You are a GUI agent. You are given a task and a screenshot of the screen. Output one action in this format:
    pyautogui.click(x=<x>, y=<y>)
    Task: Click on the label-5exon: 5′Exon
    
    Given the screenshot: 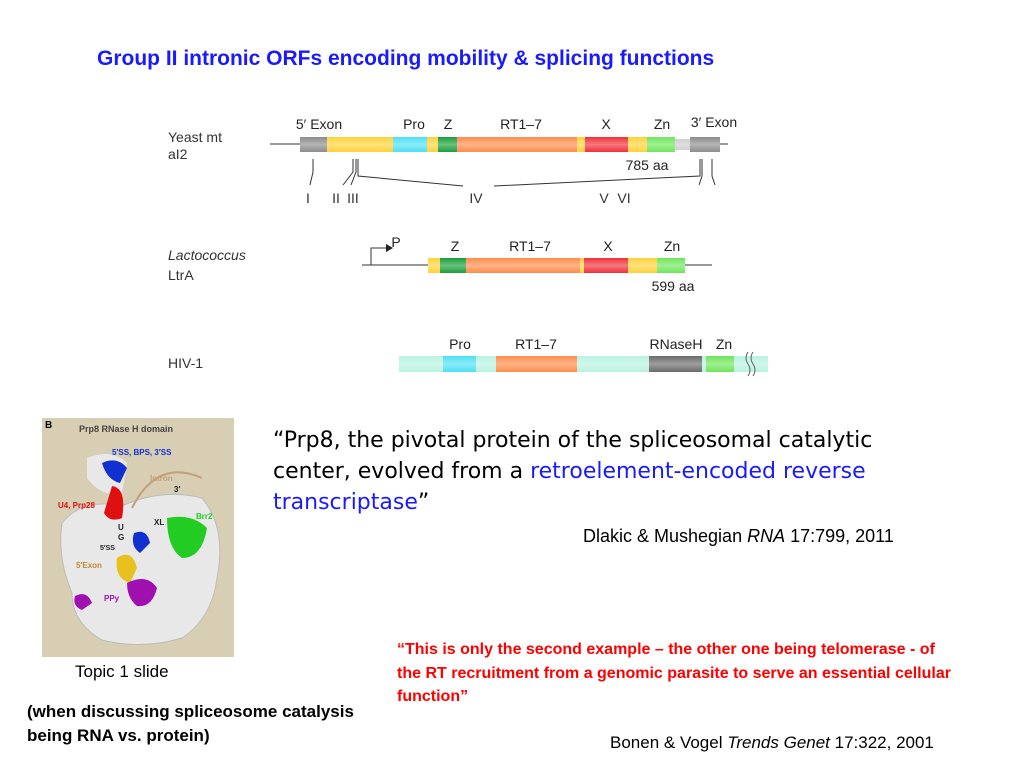 What is the action you would take?
    pyautogui.click(x=89, y=565)
    